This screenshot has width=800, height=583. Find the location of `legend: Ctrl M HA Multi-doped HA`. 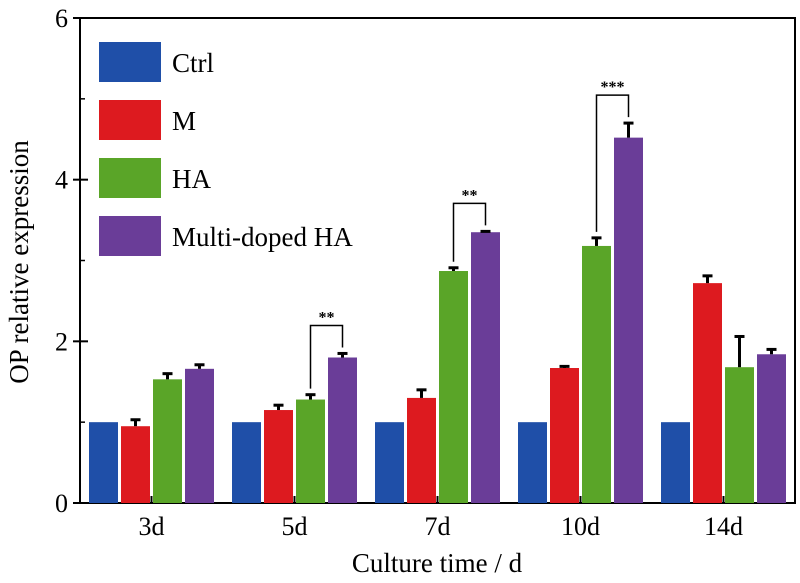

legend: Ctrl M HA Multi-doped HA is located at coordinates (226, 149).